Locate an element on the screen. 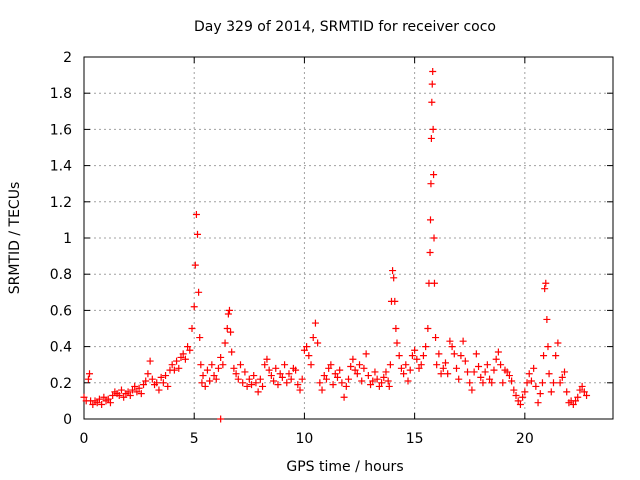 The height and width of the screenshot is (480, 640). x-tick-label: 15 is located at coordinates (415, 439).